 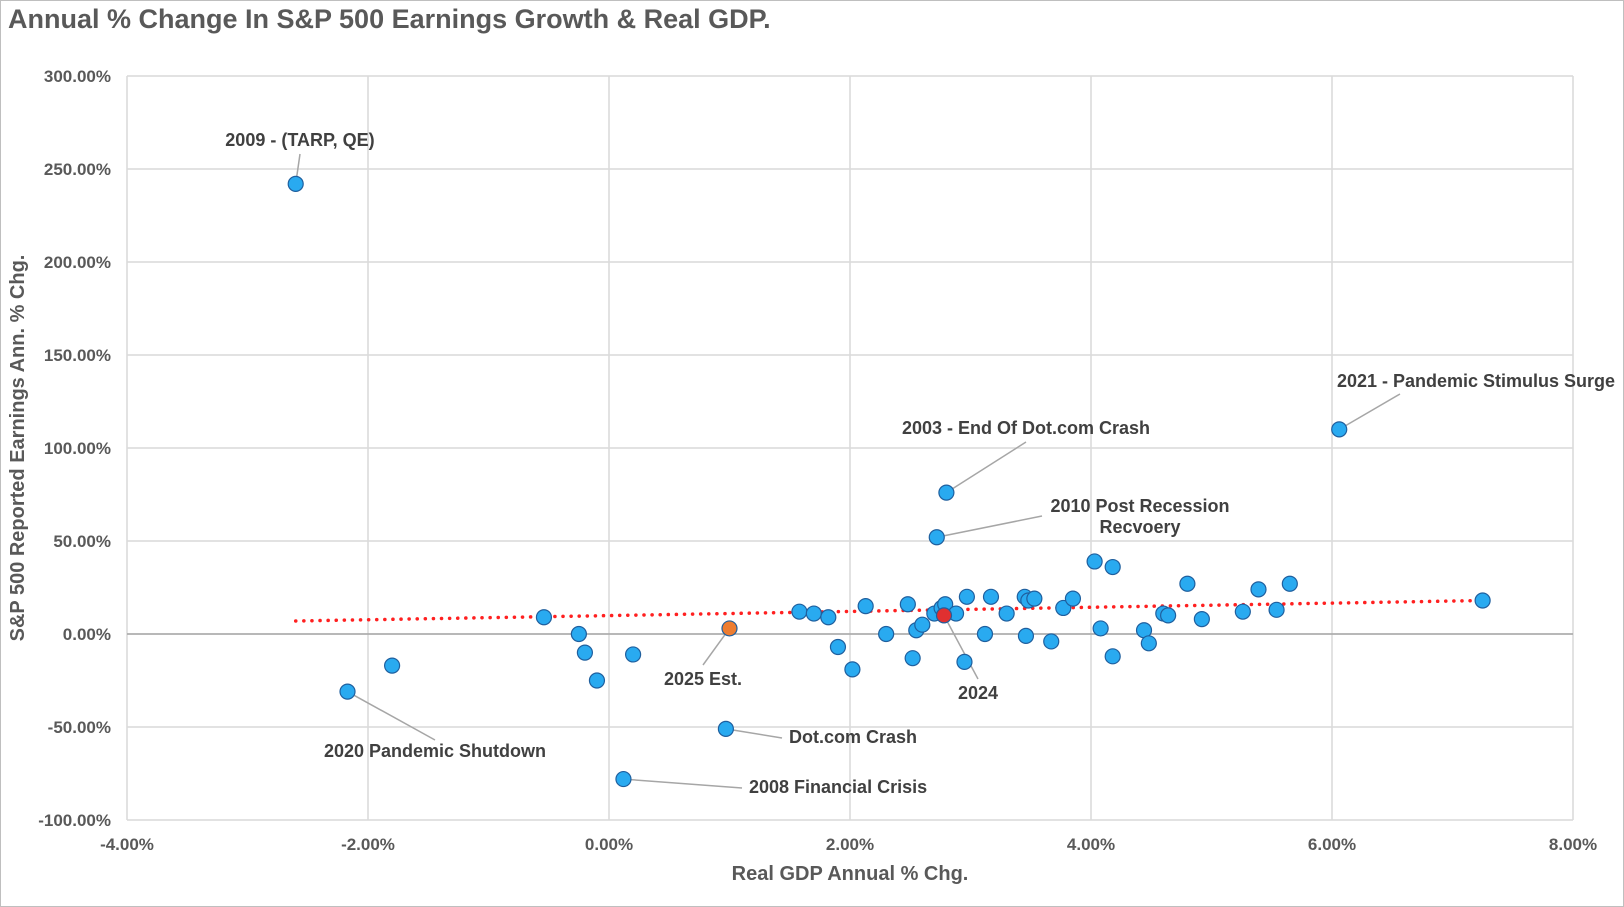 What do you see at coordinates (853, 737) in the screenshot?
I see `annotation-label: Dot.com Crash` at bounding box center [853, 737].